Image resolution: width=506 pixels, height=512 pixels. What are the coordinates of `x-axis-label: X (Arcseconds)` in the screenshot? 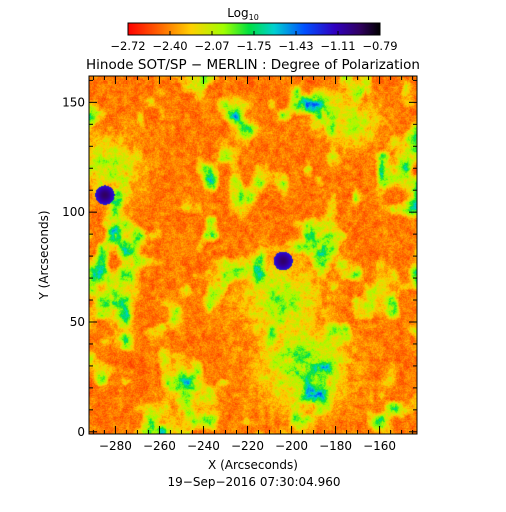 It's located at (253, 465).